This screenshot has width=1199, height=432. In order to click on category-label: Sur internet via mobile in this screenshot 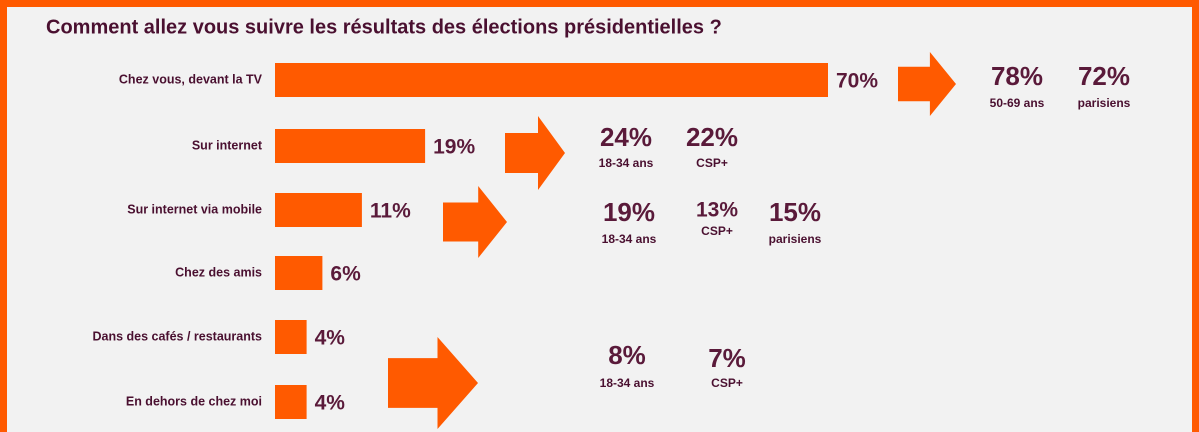, I will do `click(194, 209)`.